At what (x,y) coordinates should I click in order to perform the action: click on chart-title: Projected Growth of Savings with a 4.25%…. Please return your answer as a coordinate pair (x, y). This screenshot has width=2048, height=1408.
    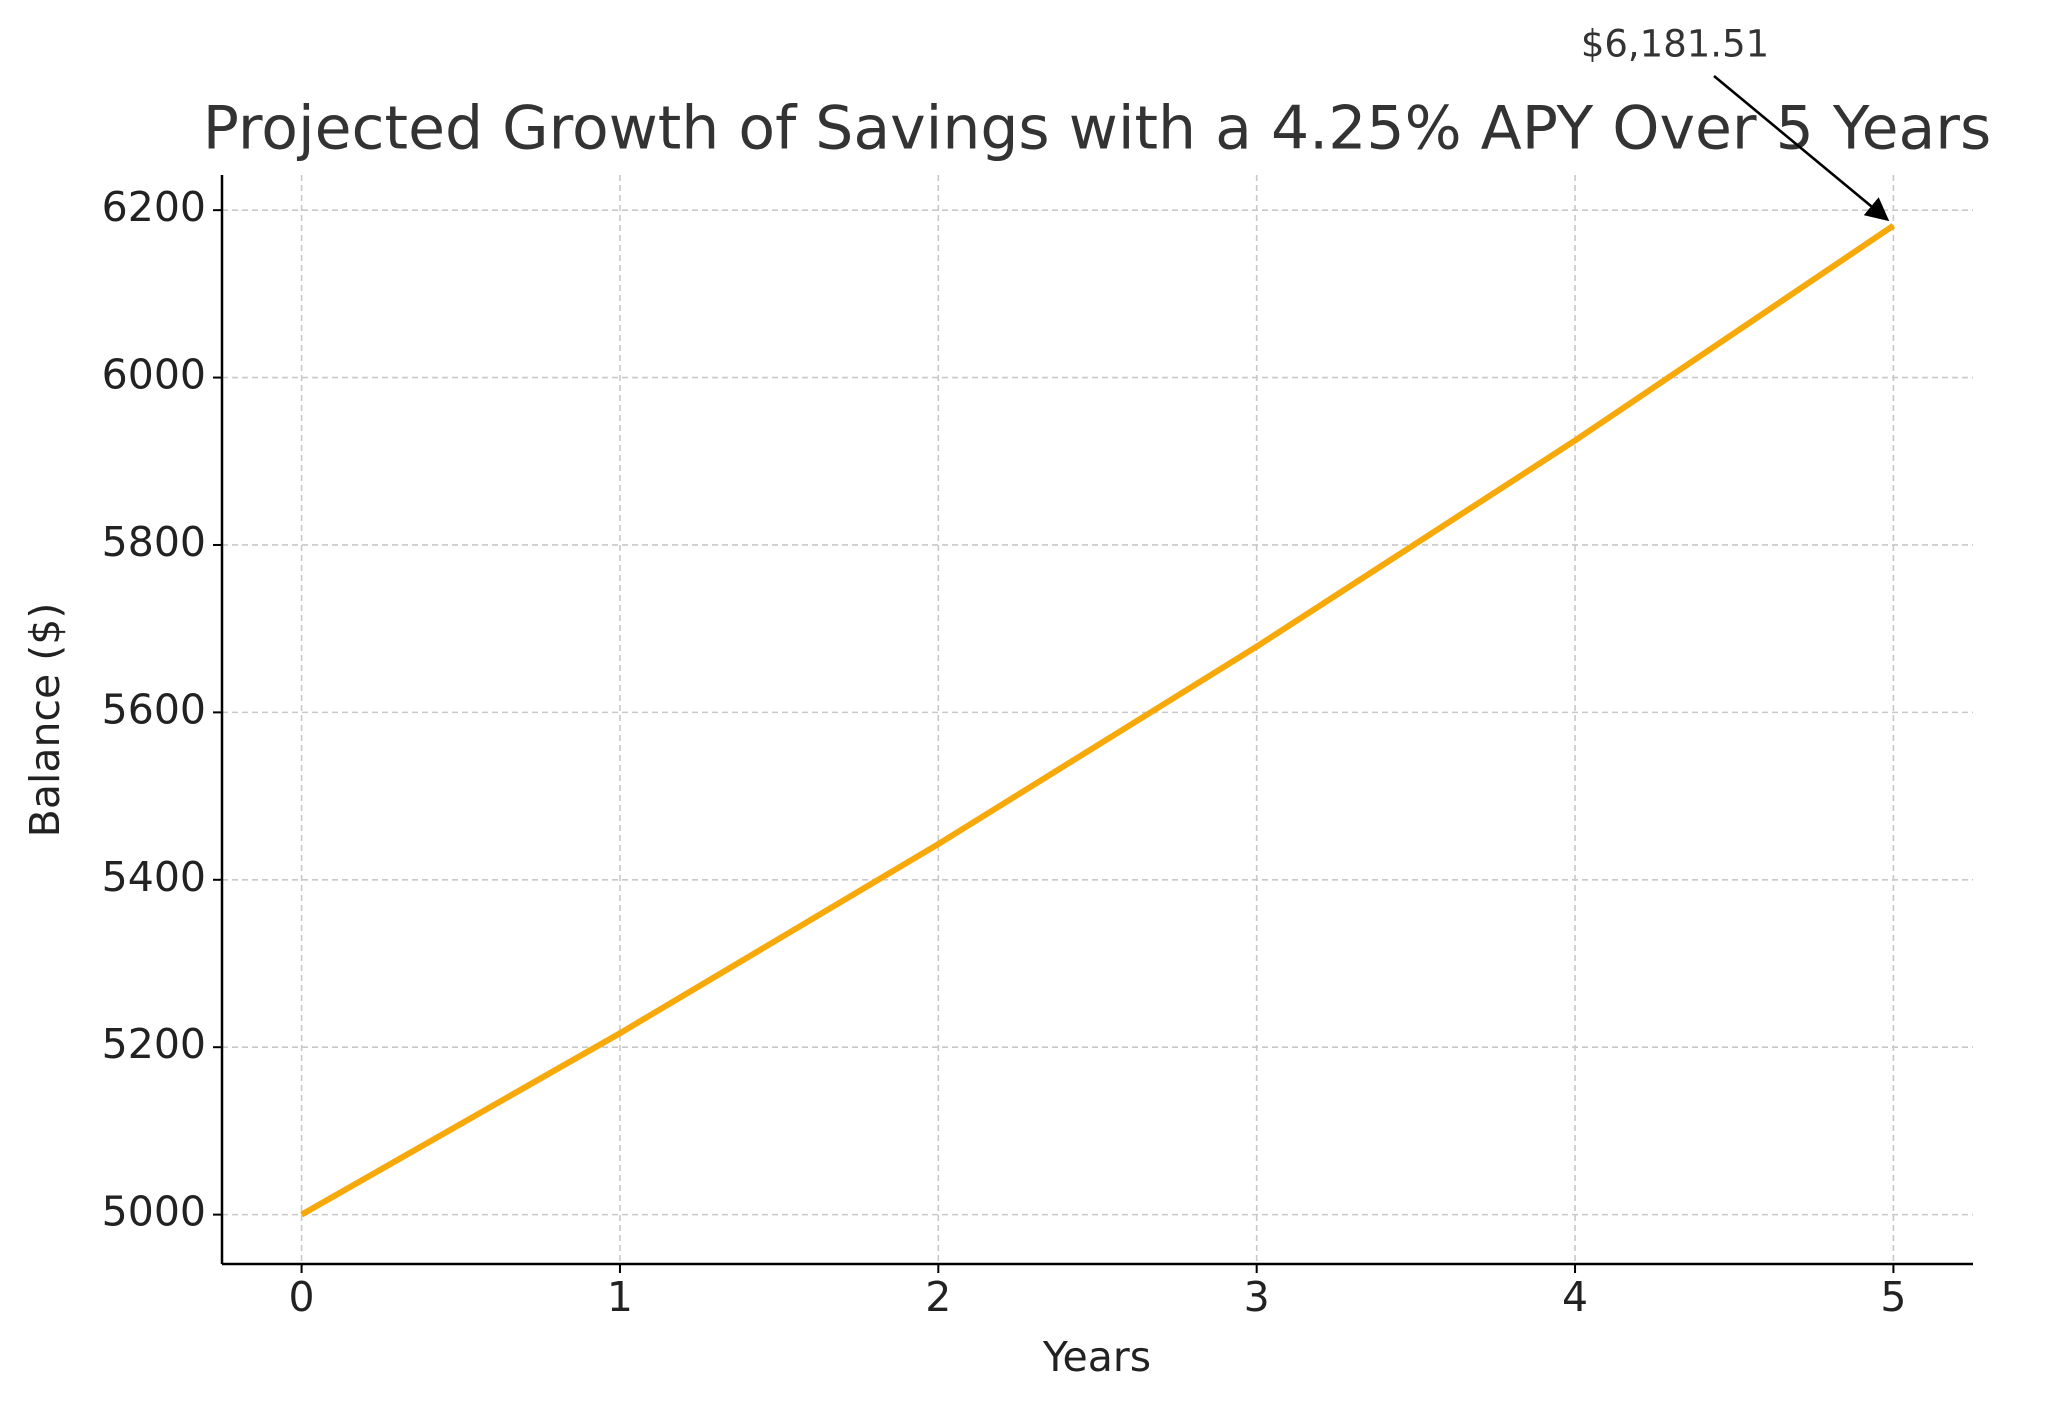
    Looking at the image, I should click on (1097, 129).